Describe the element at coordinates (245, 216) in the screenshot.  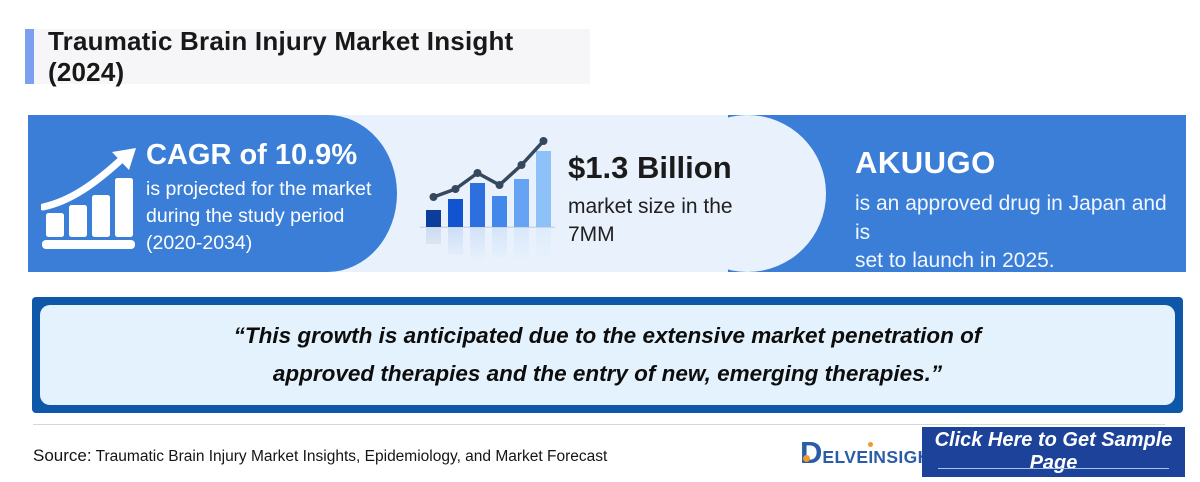
I see `cagr-line2: during the study period` at that location.